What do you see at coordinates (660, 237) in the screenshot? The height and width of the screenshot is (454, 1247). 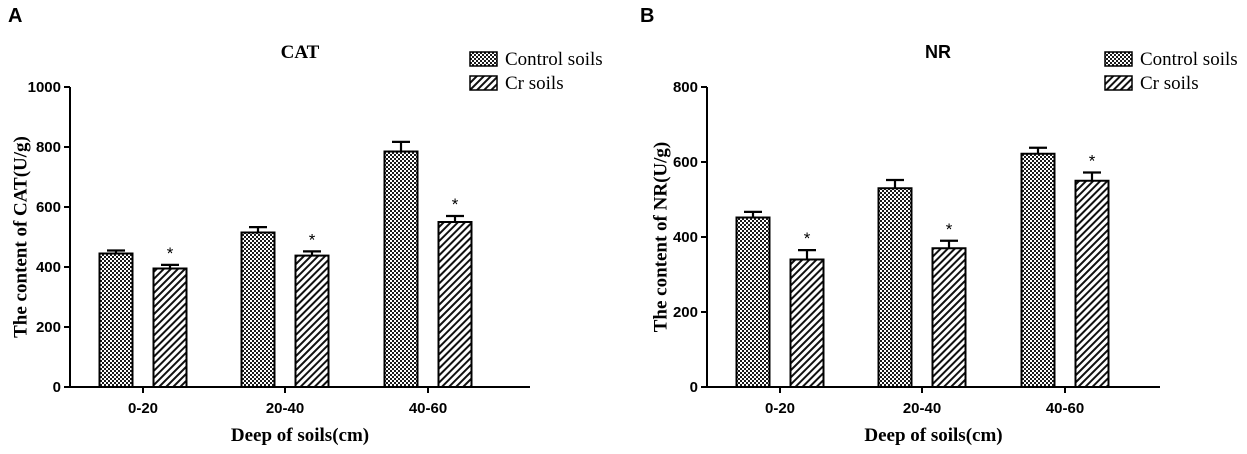 I see `y-axis-label: The content of NR(U/g)` at bounding box center [660, 237].